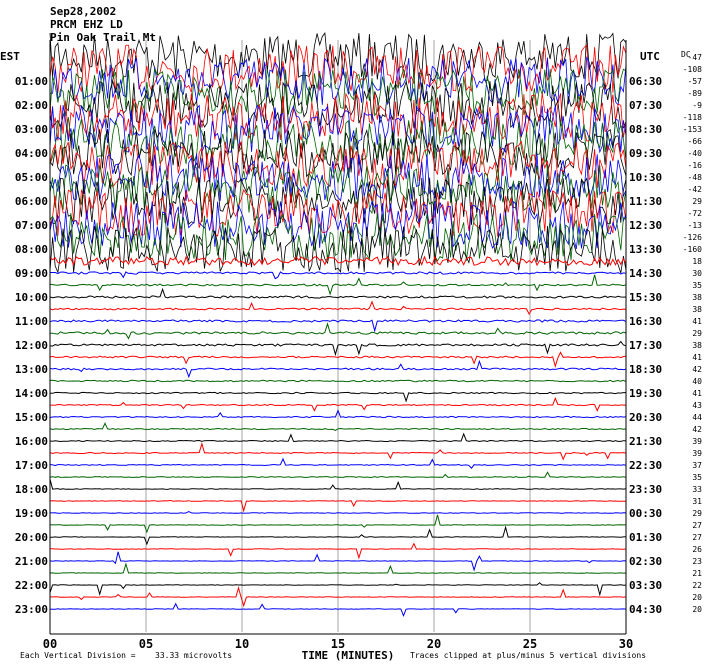 The height and width of the screenshot is (670, 706). Describe the element at coordinates (697, 405) in the screenshot. I see `dc-offset: 43` at that location.